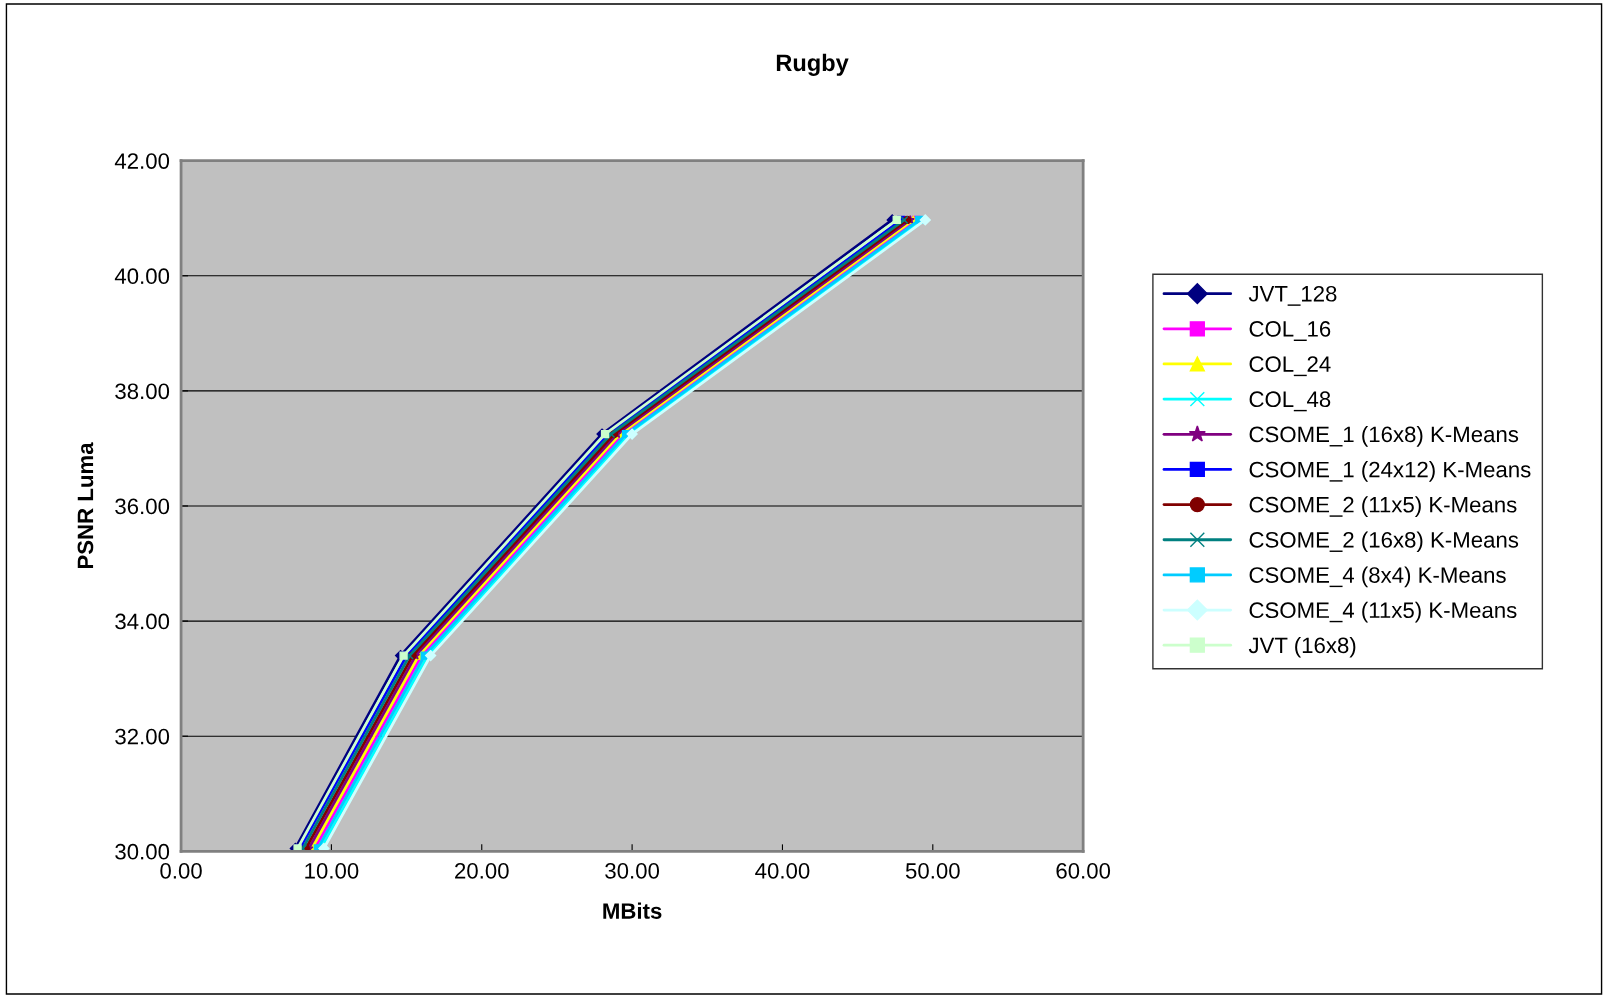  I want to click on x-tick-label: 60.00, so click(1083, 870).